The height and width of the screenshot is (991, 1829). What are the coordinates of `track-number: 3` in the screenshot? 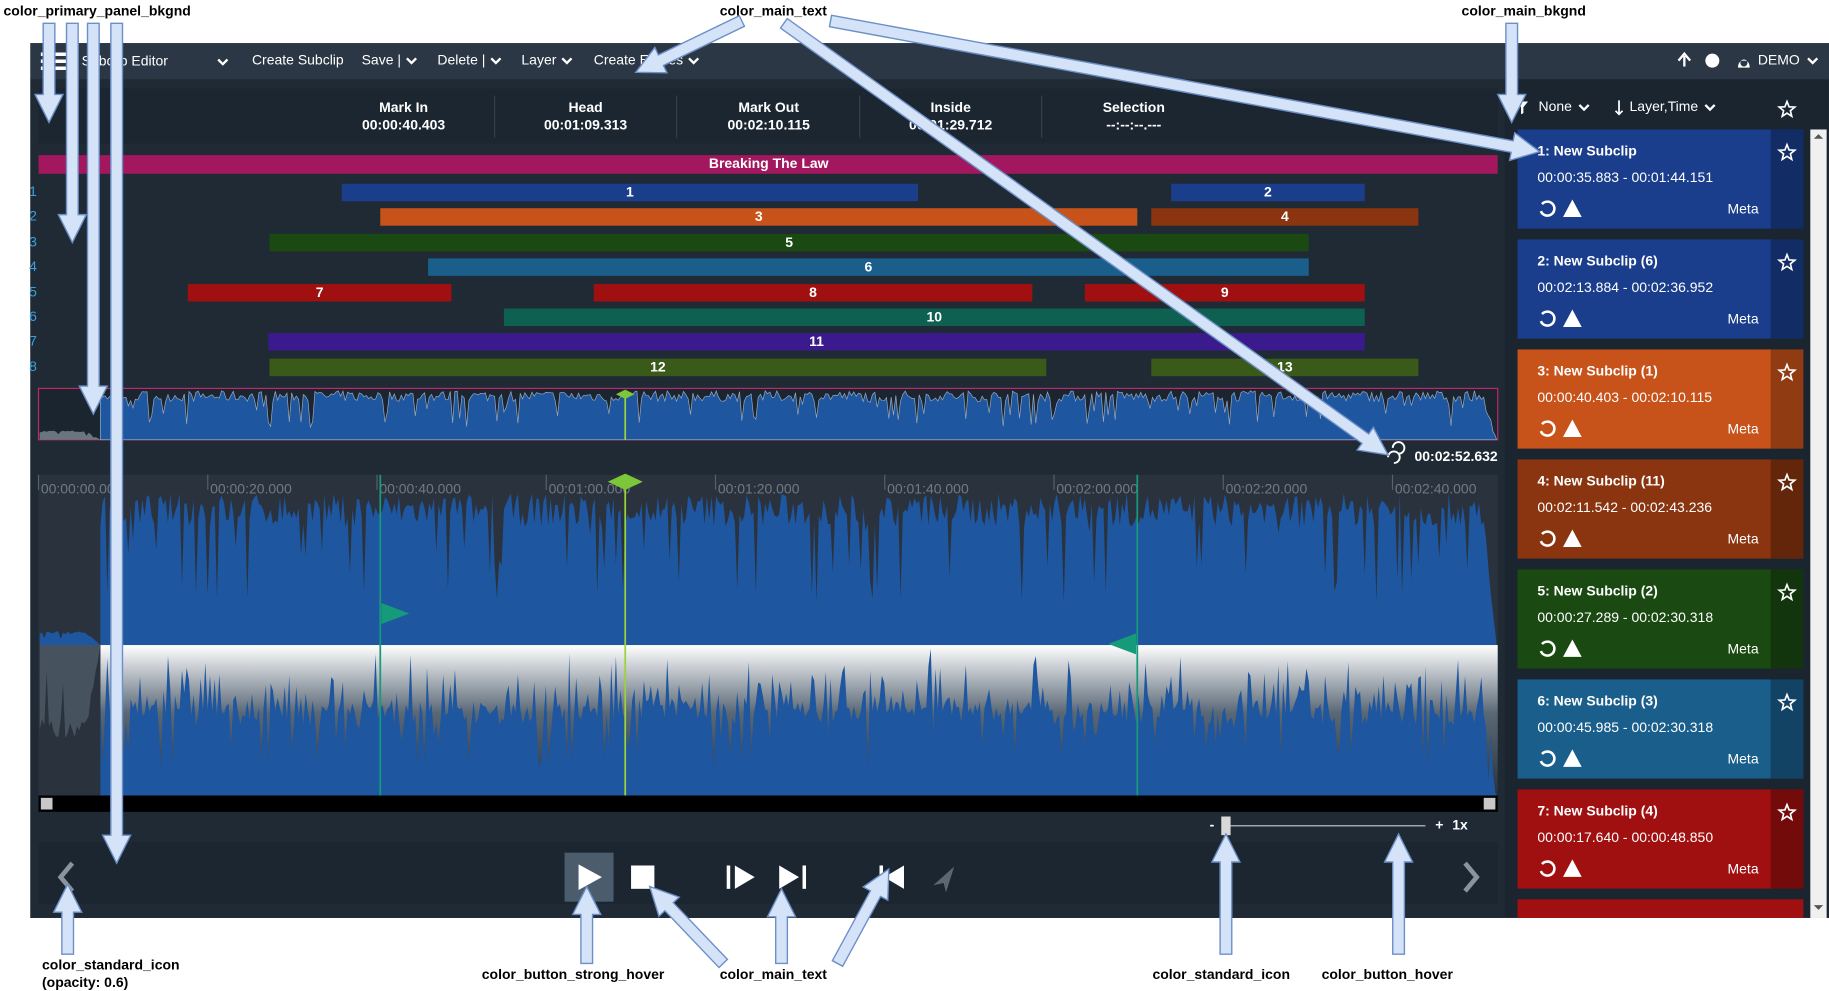 It's located at (33, 241).